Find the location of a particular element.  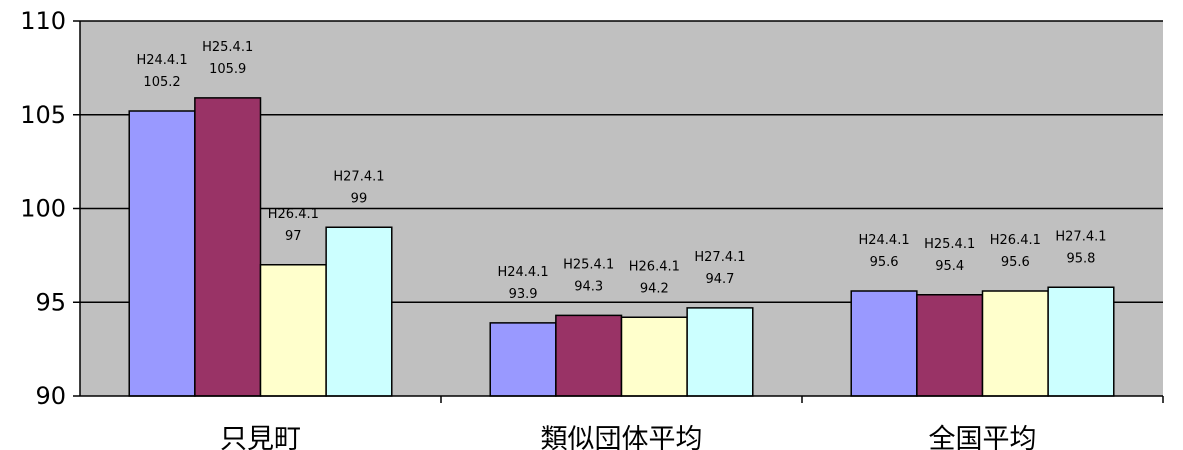

y-tick-label: 90 is located at coordinates (50, 396).